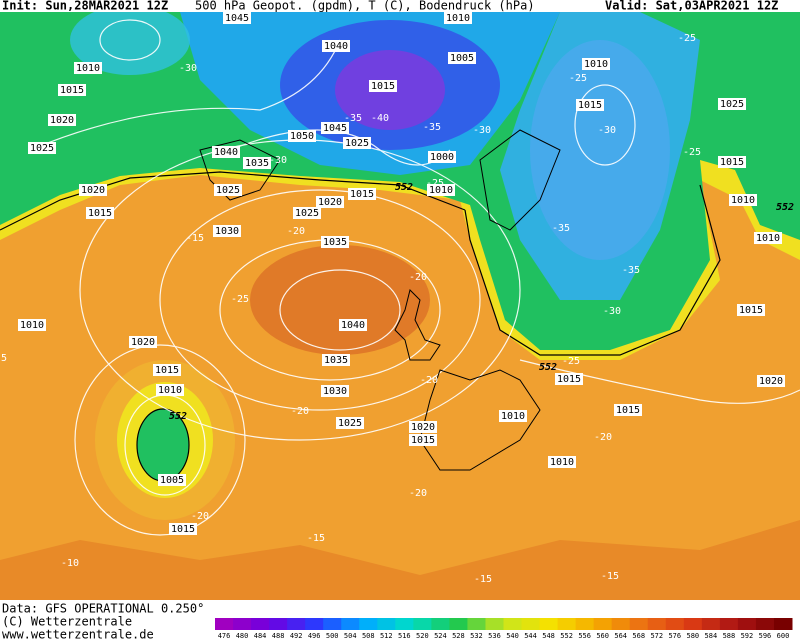 This screenshot has width=800, height=642. Describe the element at coordinates (494, 636) in the screenshot. I see `colorbar-label: 536` at that location.